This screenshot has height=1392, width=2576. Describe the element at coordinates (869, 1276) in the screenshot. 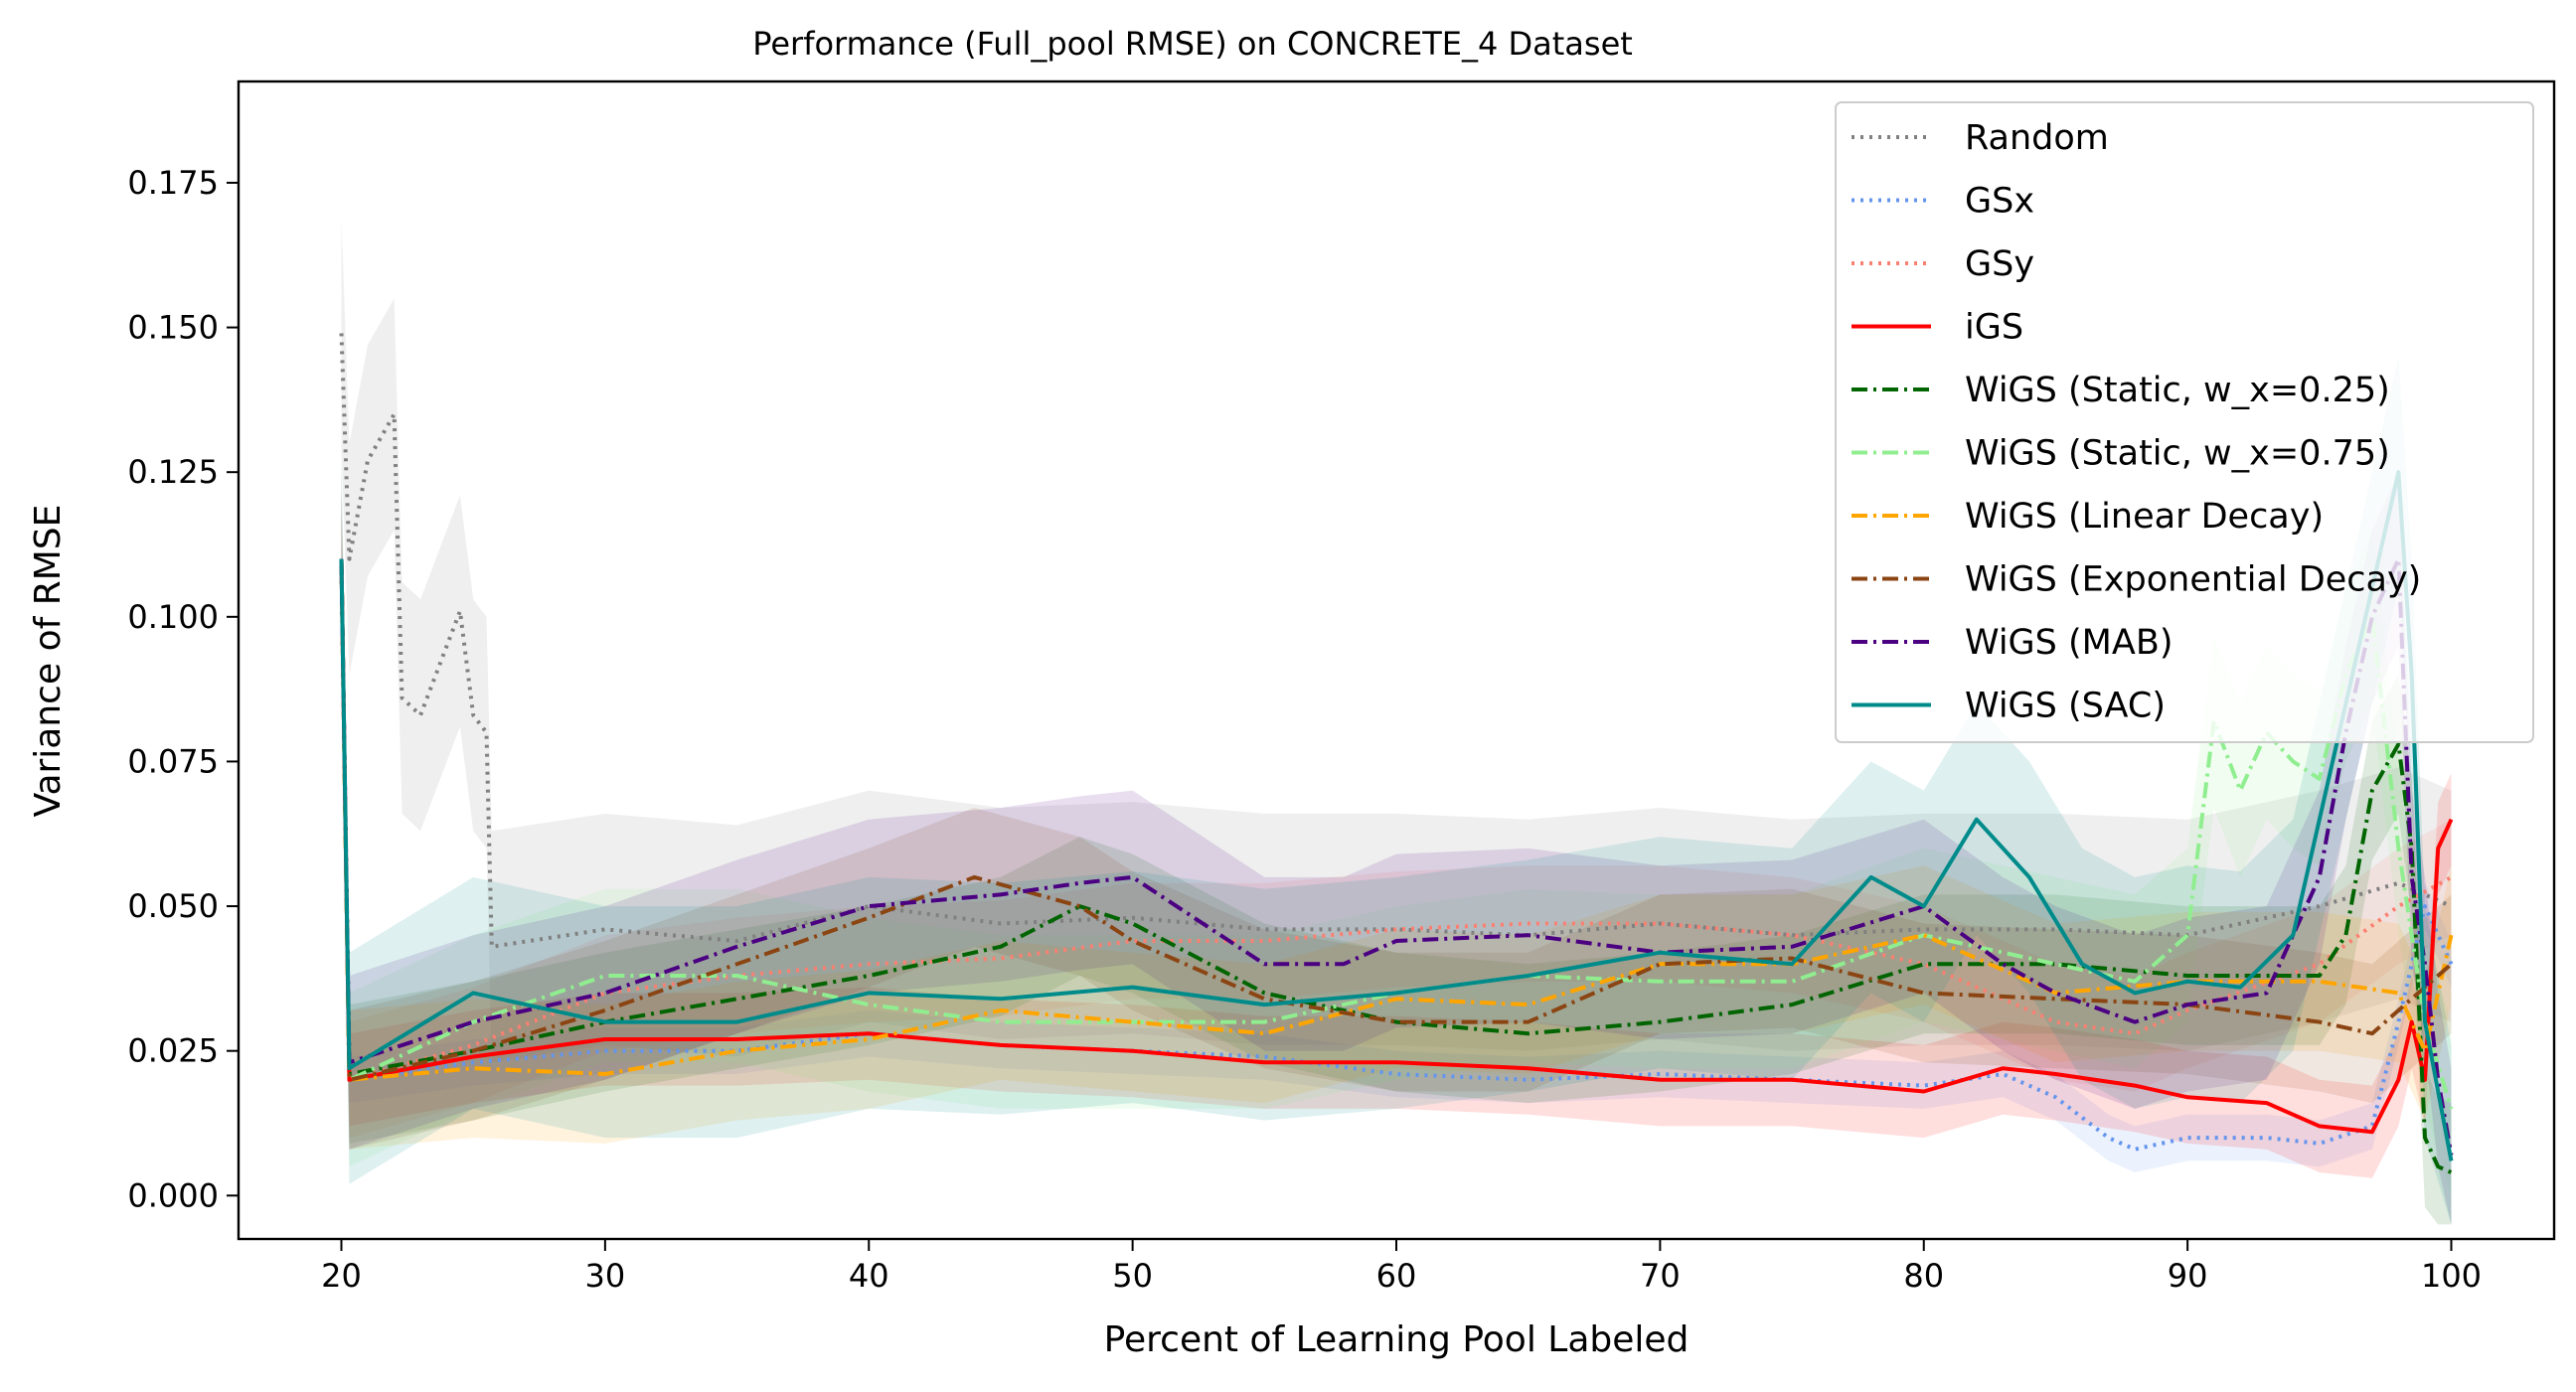

I see `x-tick-label: 40` at that location.